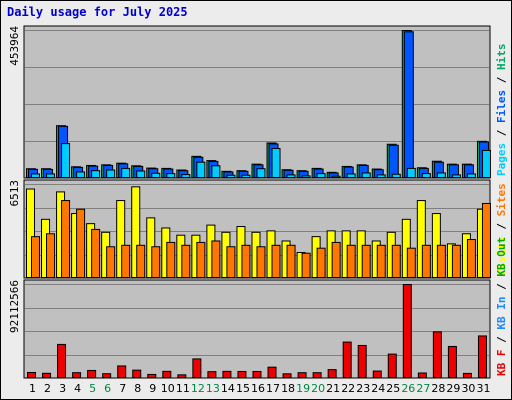  I want to click on day-label-25: 25, so click(393, 388).